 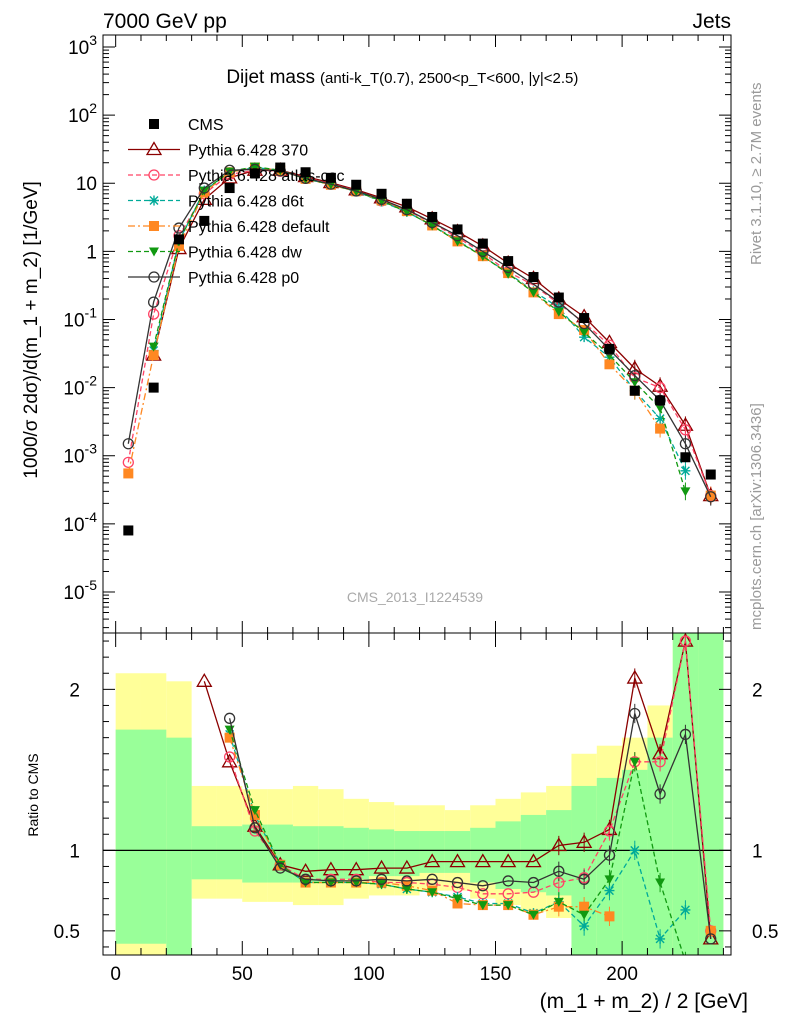 What do you see at coordinates (660, 384) in the screenshot?
I see `main-series-1-point` at bounding box center [660, 384].